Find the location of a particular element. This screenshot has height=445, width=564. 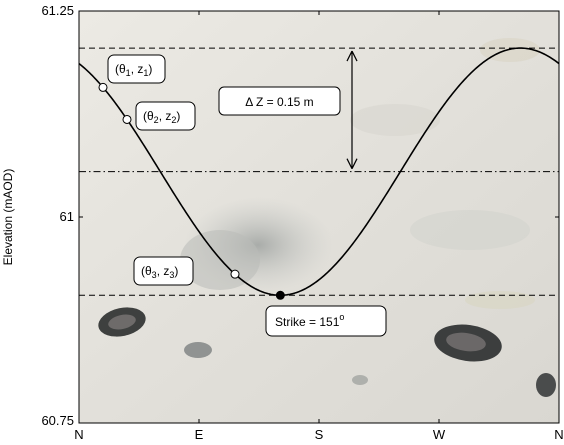

svg-text: Δ Z = 0.15 m is located at coordinates (279, 102).